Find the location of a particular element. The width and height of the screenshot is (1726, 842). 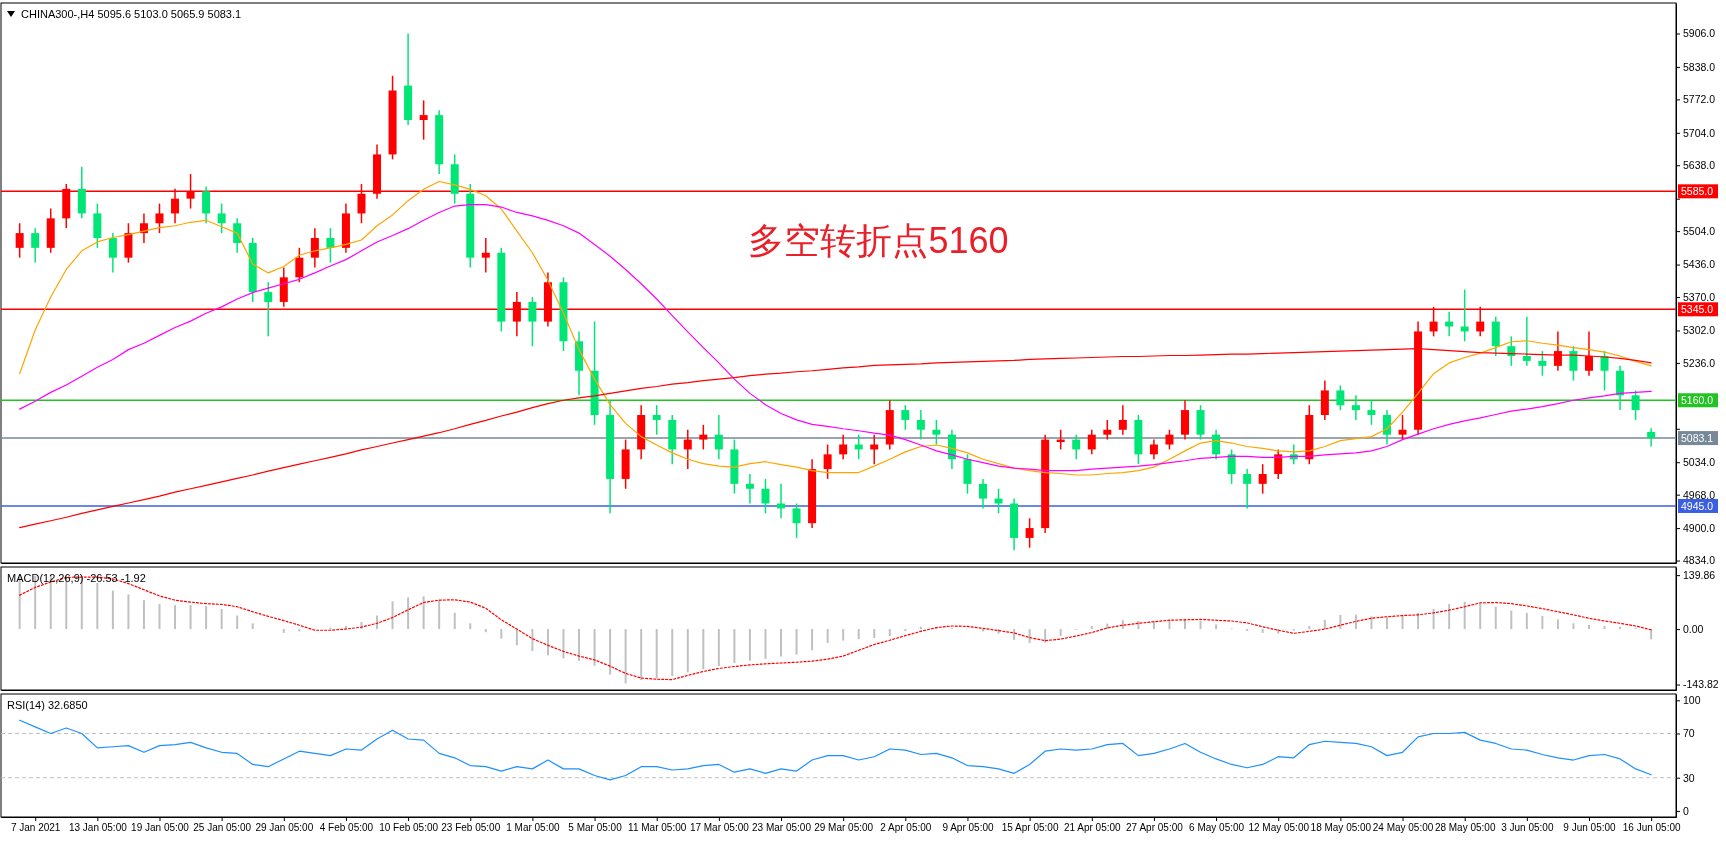

y-tick-label: 4900.0 is located at coordinates (1699, 527).